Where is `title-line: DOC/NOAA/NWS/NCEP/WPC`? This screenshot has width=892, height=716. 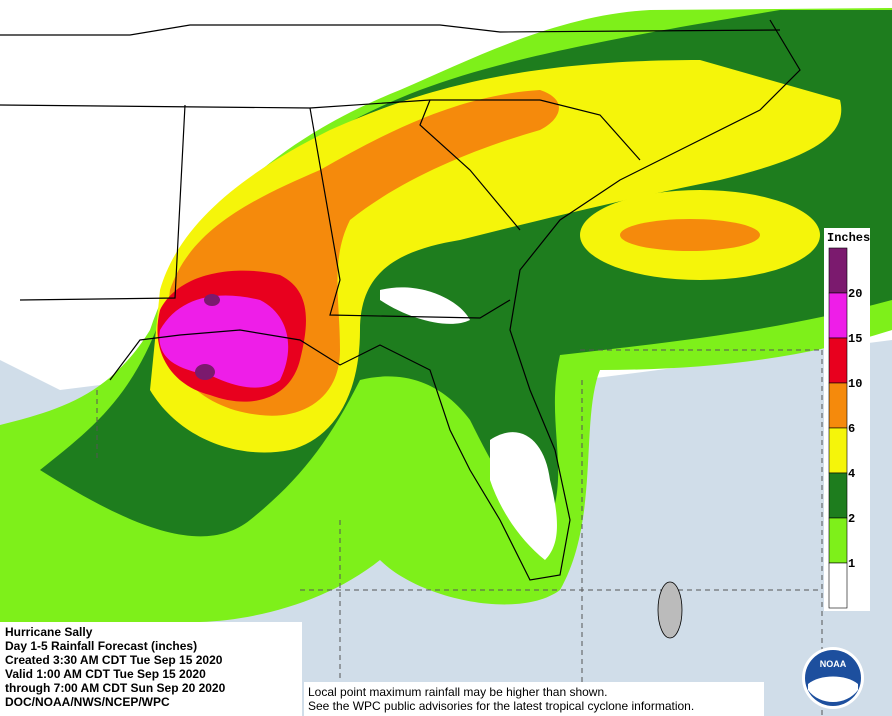
title-line: DOC/NOAA/NWS/NCEP/WPC is located at coordinates (87, 702).